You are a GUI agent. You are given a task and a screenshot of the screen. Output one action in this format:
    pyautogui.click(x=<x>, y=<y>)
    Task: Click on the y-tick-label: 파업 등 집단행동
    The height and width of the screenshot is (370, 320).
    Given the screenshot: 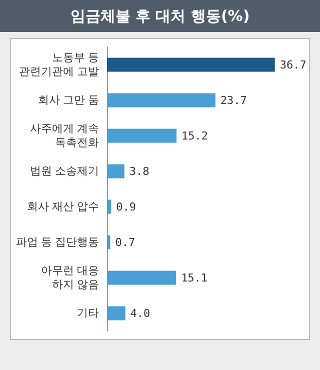 What is the action you would take?
    pyautogui.click(x=57, y=242)
    